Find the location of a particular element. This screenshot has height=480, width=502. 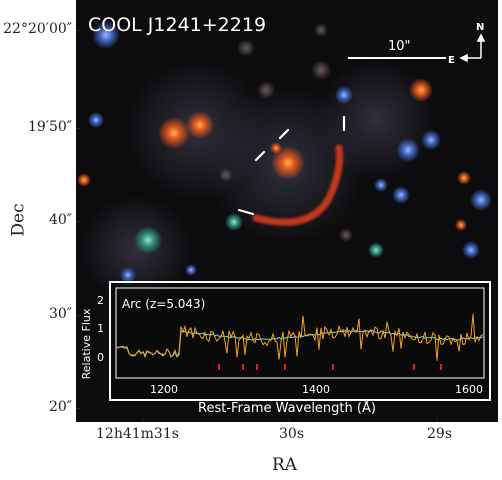

compass-east: E is located at coordinates (451, 60).